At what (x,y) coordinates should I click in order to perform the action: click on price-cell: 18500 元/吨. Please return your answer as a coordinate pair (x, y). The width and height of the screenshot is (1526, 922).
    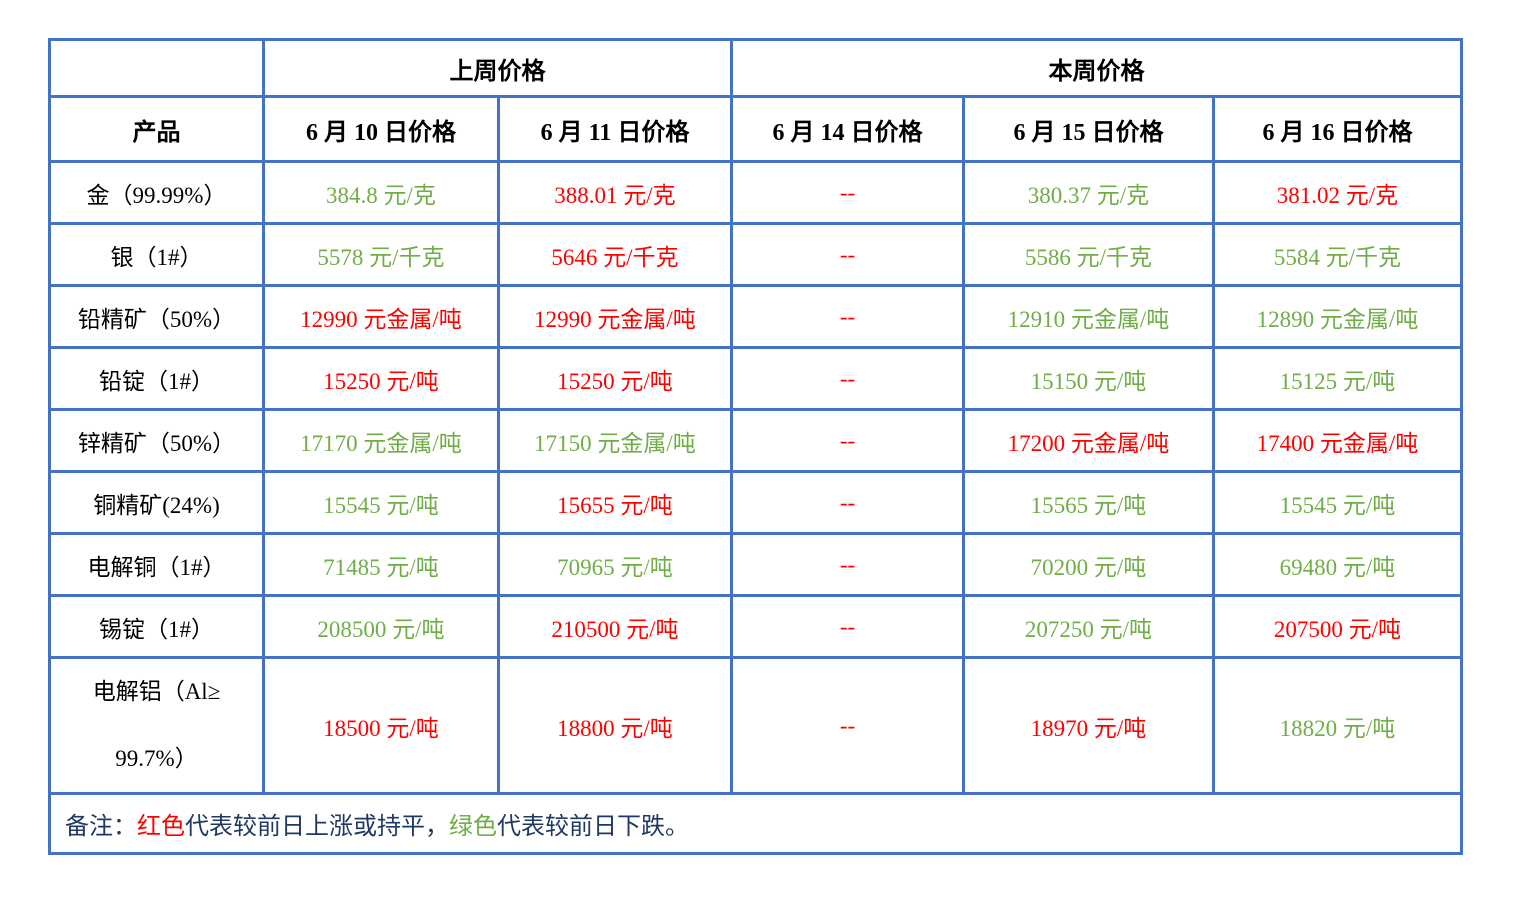
    Looking at the image, I should click on (381, 725).